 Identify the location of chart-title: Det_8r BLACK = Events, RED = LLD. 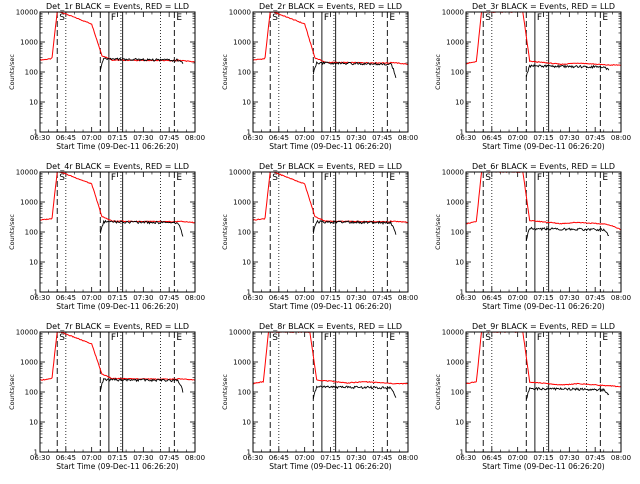
(330, 326).